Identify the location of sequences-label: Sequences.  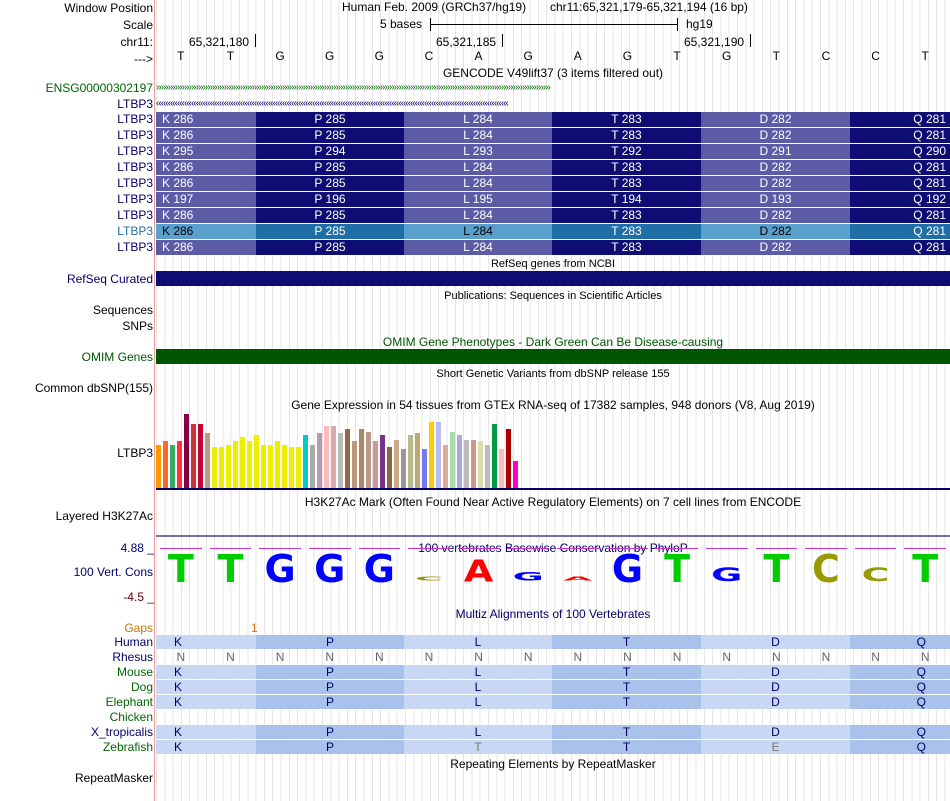
(122, 310).